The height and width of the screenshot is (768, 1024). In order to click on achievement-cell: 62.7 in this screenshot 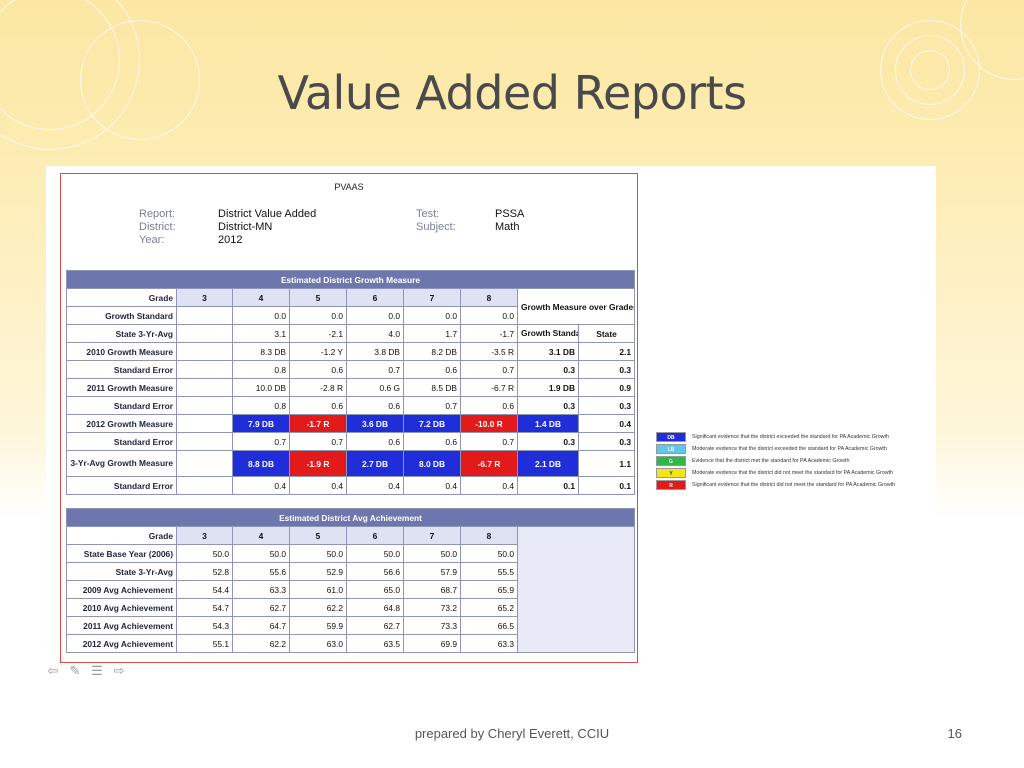, I will do `click(261, 607)`.